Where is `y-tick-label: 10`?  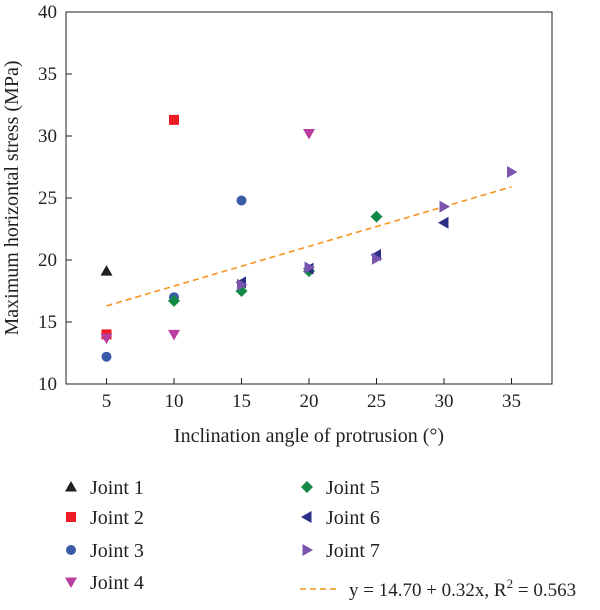 y-tick-label: 10 is located at coordinates (47, 384).